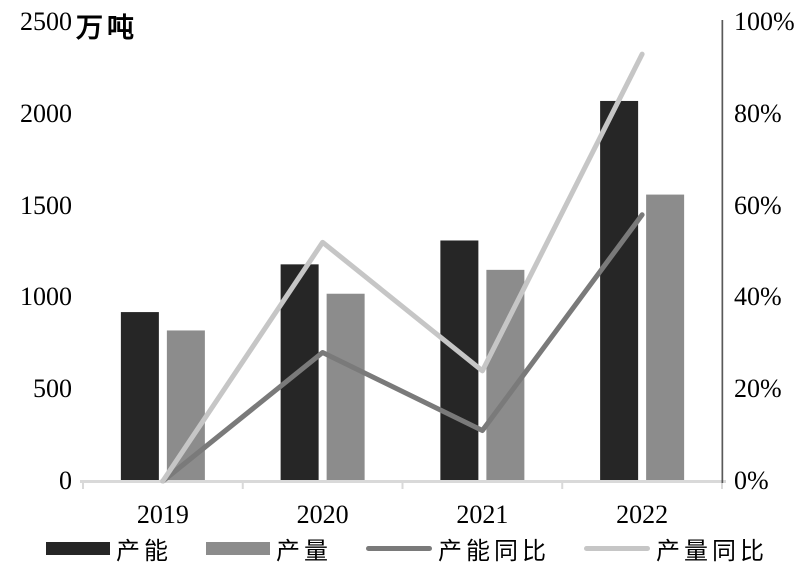 This screenshot has height=569, width=808. I want to click on right-axis-tick-60%: 60%, so click(758, 205).